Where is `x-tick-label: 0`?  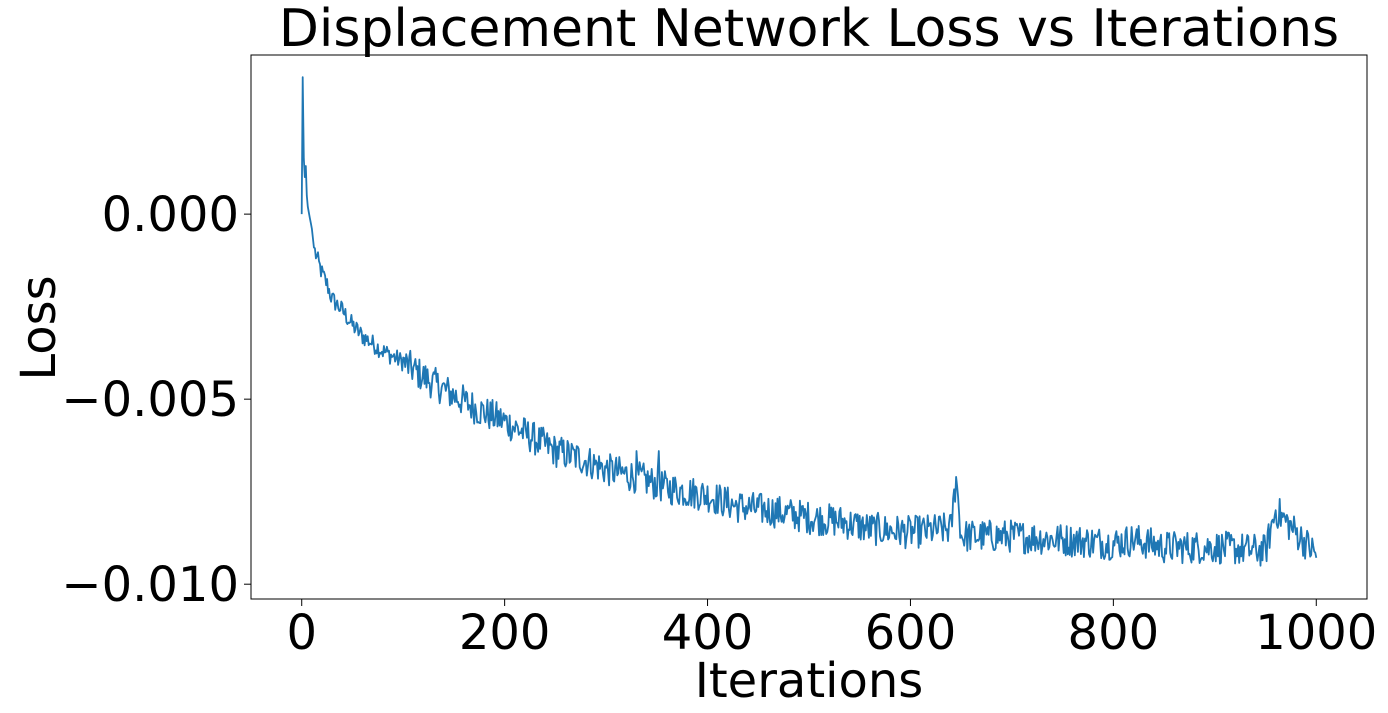 x-tick-label: 0 is located at coordinates (301, 633).